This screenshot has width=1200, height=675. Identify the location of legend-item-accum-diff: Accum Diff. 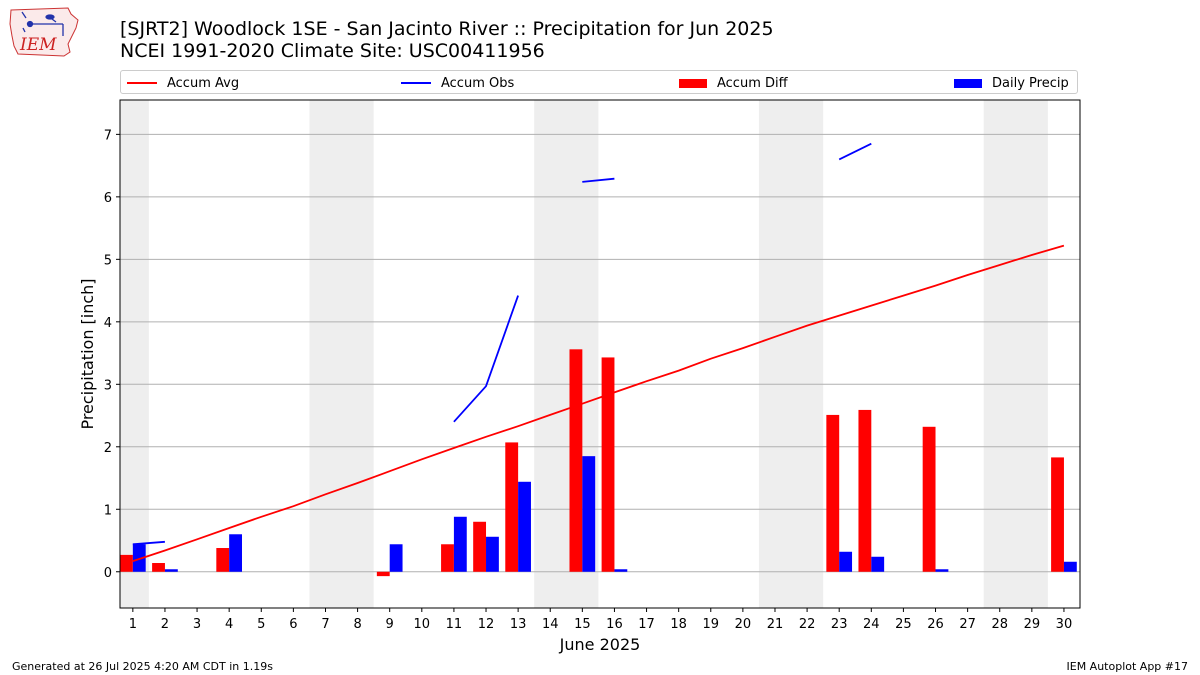
(733, 83).